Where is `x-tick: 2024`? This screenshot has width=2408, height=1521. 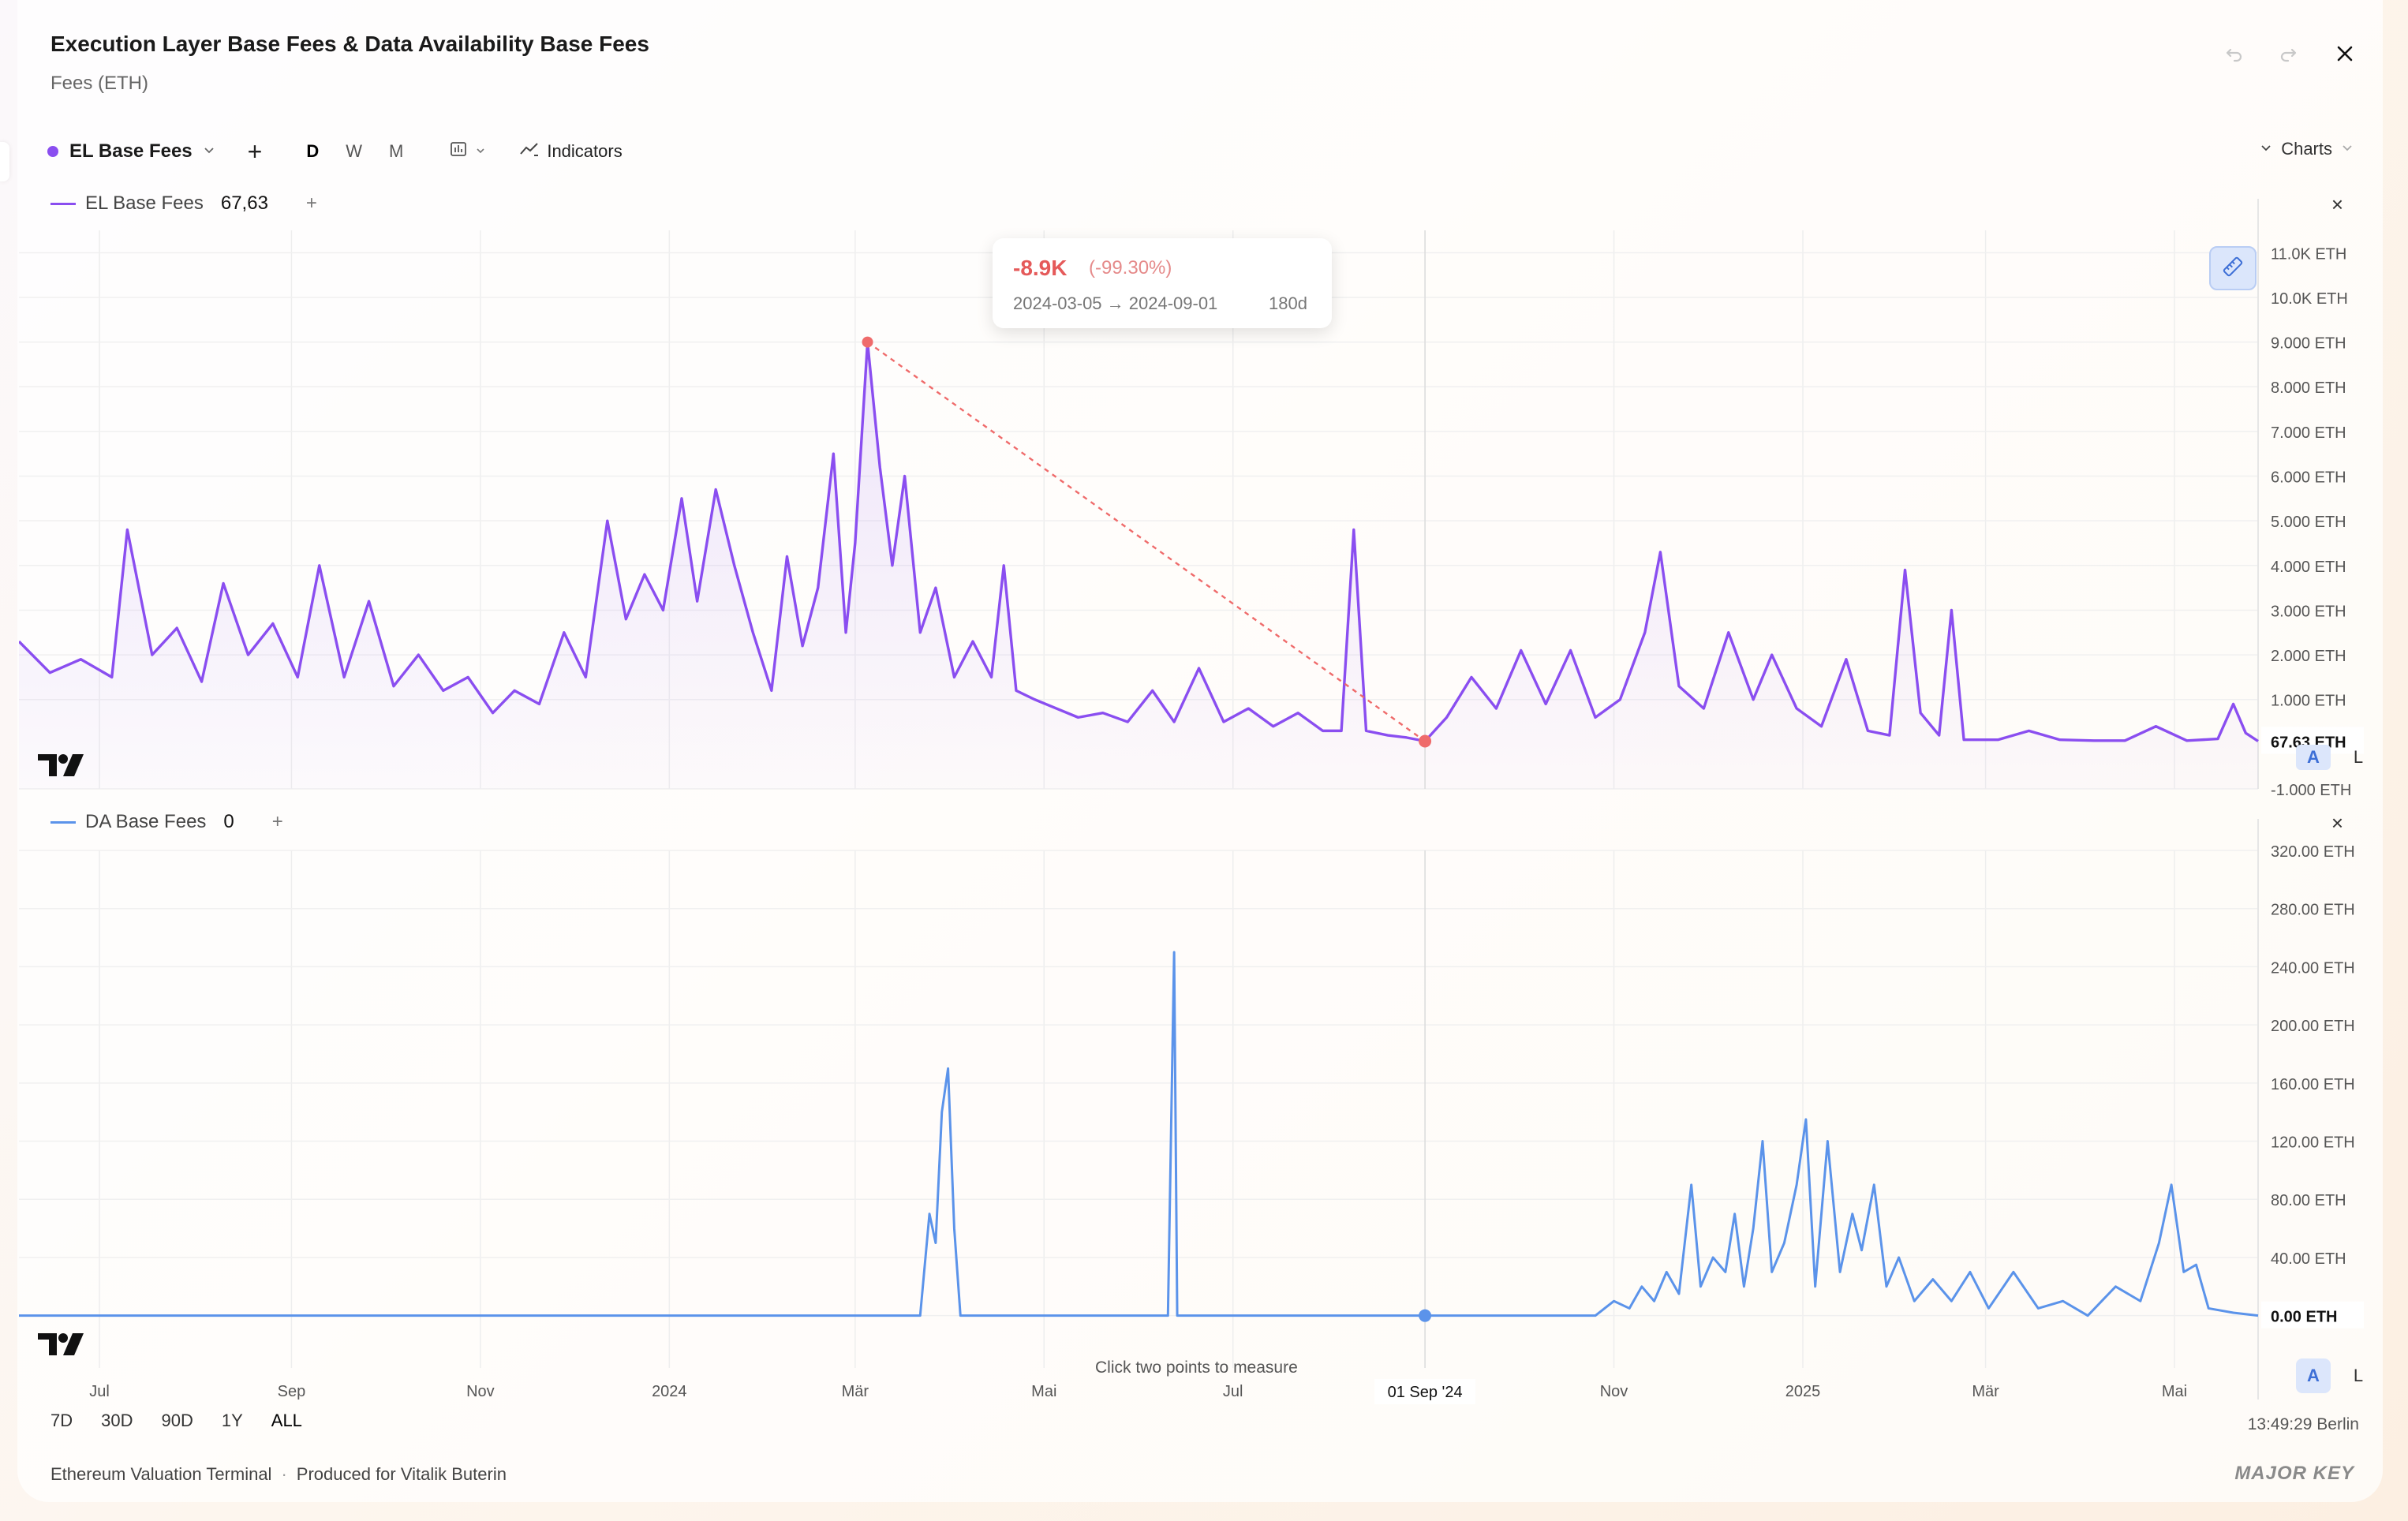
x-tick: 2024 is located at coordinates (670, 1392).